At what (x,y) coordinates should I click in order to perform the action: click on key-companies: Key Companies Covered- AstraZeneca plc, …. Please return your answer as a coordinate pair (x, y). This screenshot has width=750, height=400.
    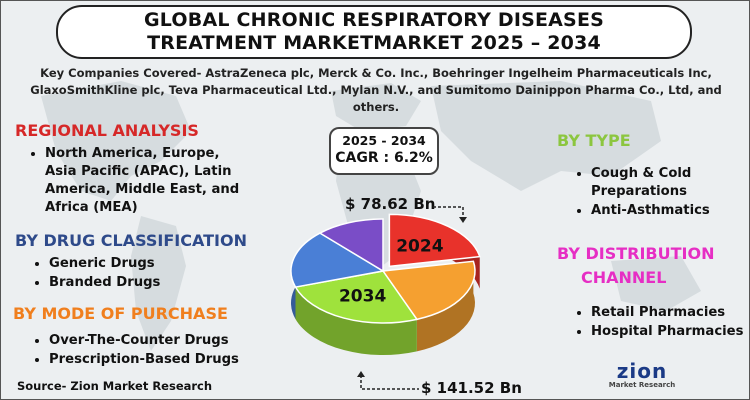
    Looking at the image, I should click on (376, 90).